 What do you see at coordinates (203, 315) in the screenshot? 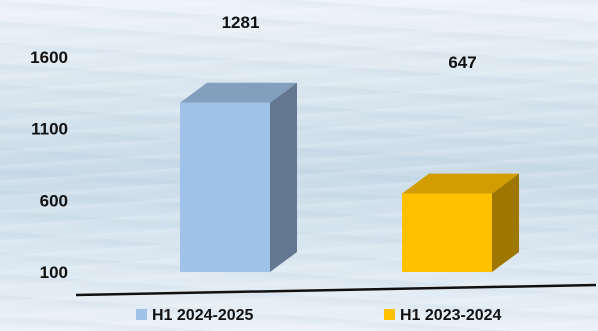
I see `legend-label: H1 2024-2025` at bounding box center [203, 315].